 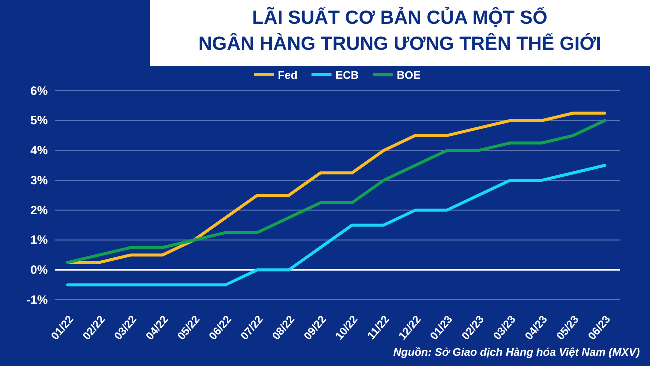 What do you see at coordinates (39, 91) in the screenshot?
I see `y-tick-label: 6%` at bounding box center [39, 91].